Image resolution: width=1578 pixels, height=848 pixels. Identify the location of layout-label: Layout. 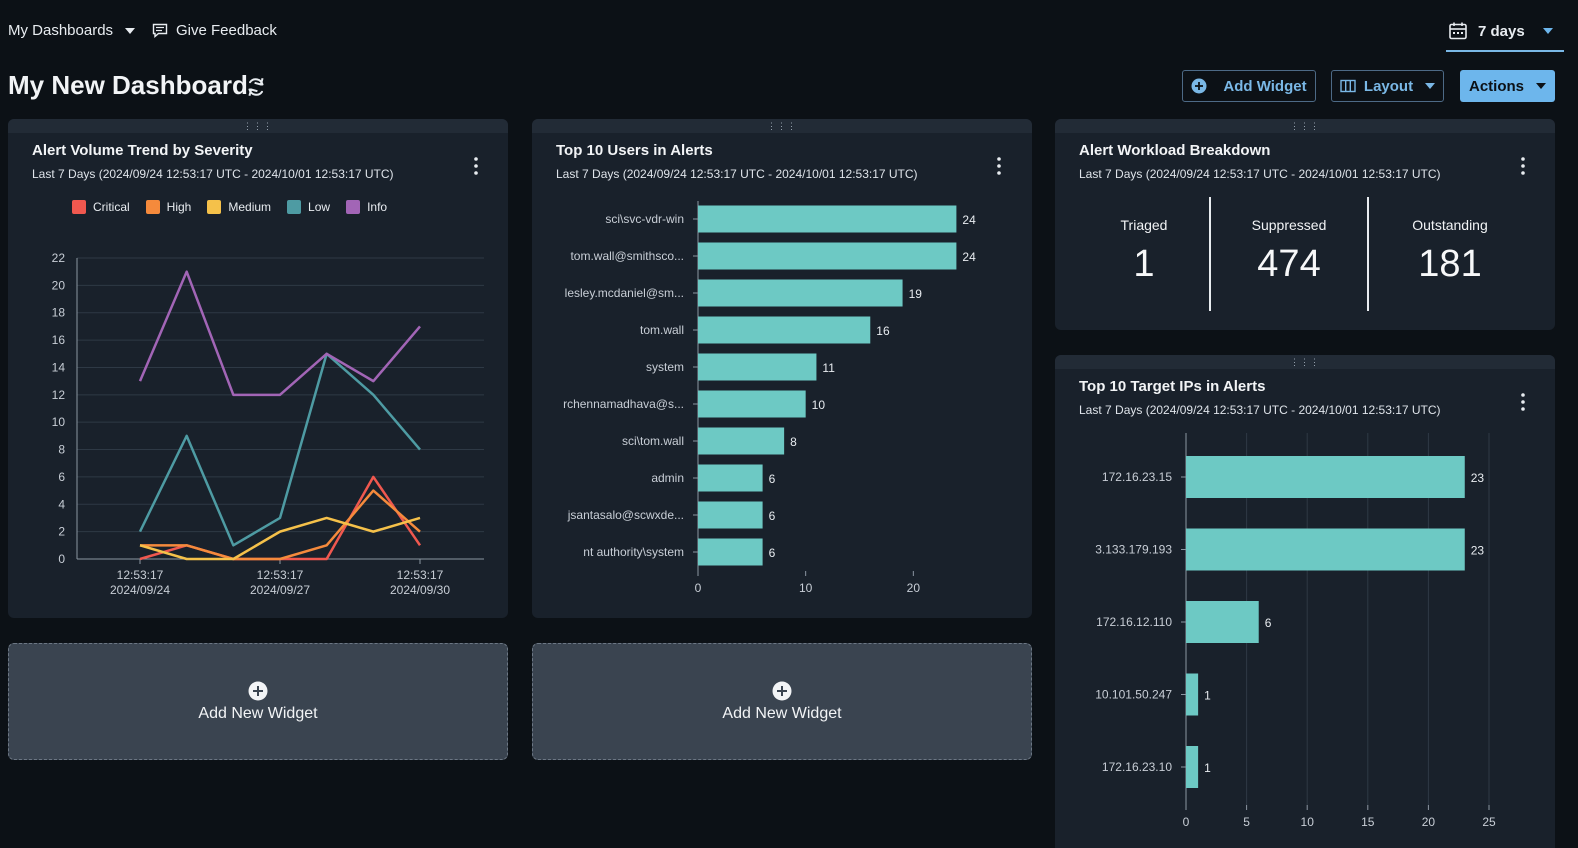
(1388, 86).